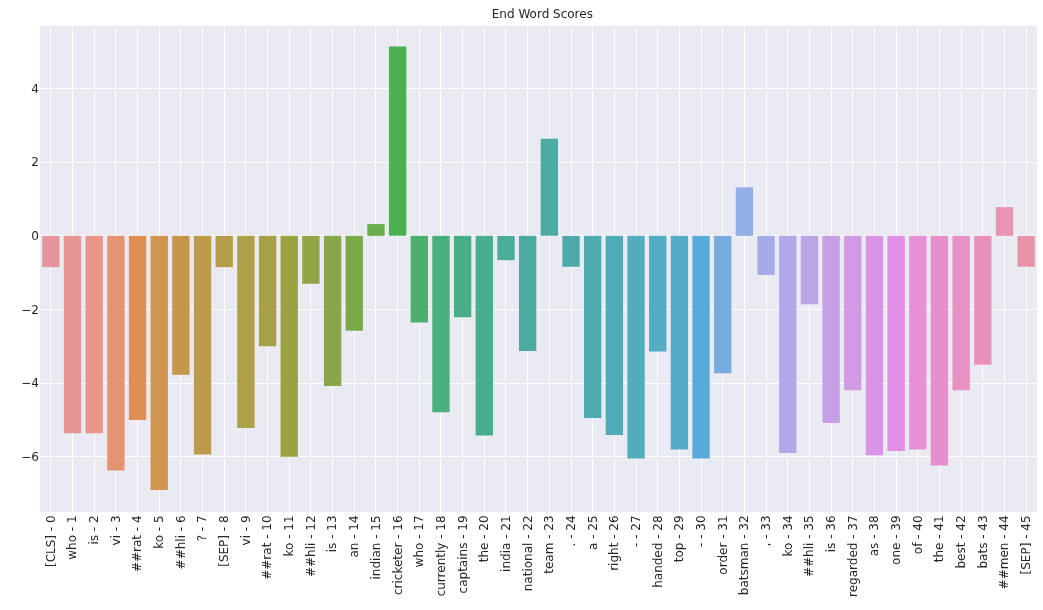  Describe the element at coordinates (440, 556) in the screenshot. I see `x-tick-label: currently - 18` at that location.